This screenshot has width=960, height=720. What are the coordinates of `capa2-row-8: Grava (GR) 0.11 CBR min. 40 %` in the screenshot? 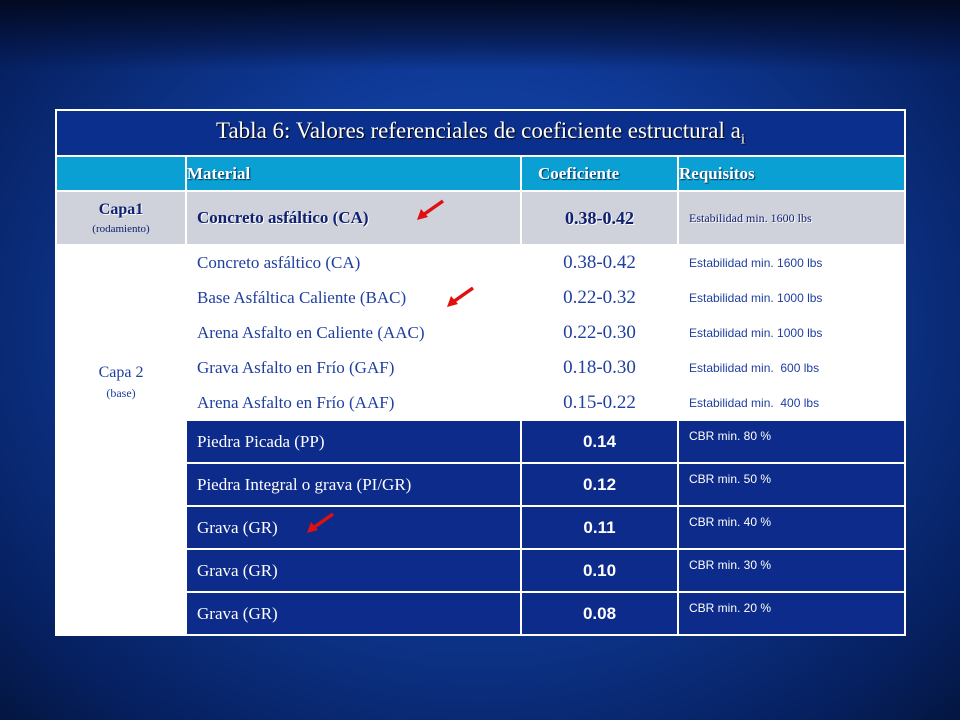 It's located at (481, 527).